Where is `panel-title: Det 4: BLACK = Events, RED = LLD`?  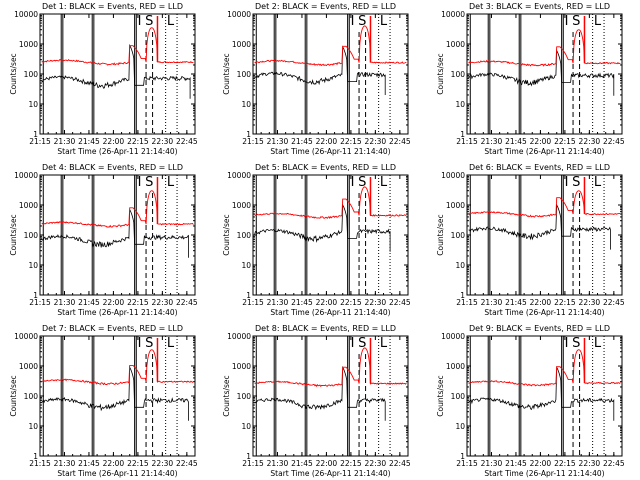
panel-title: Det 4: BLACK = Events, RED = LLD is located at coordinates (112, 167).